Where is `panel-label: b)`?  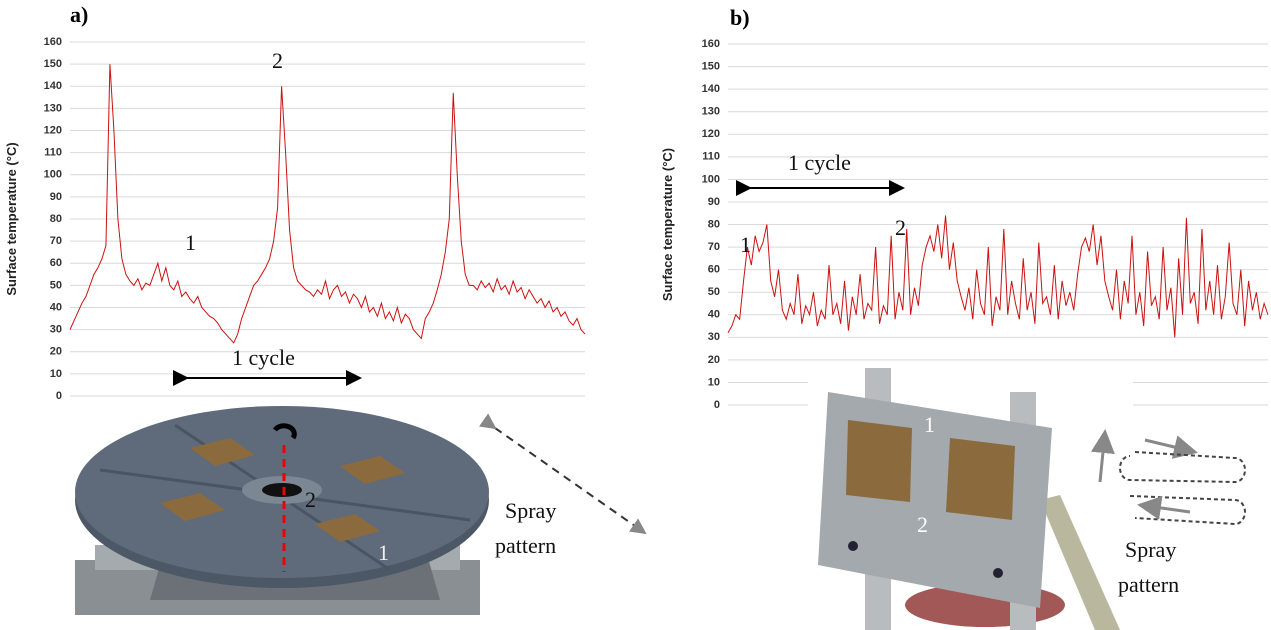
panel-label: b) is located at coordinates (740, 17).